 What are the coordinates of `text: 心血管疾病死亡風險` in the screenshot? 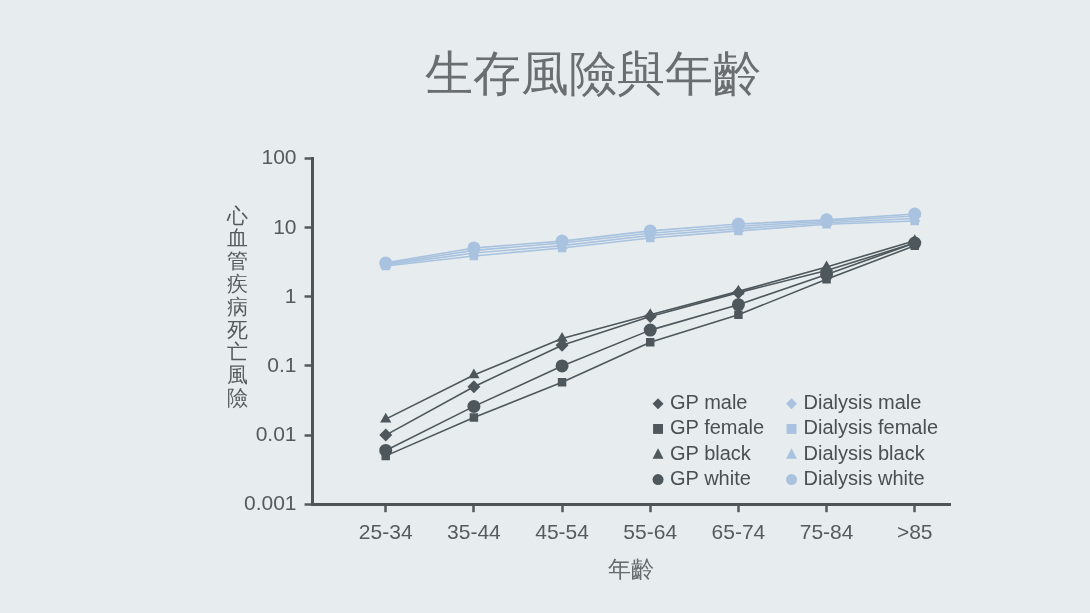 It's located at (238, 306).